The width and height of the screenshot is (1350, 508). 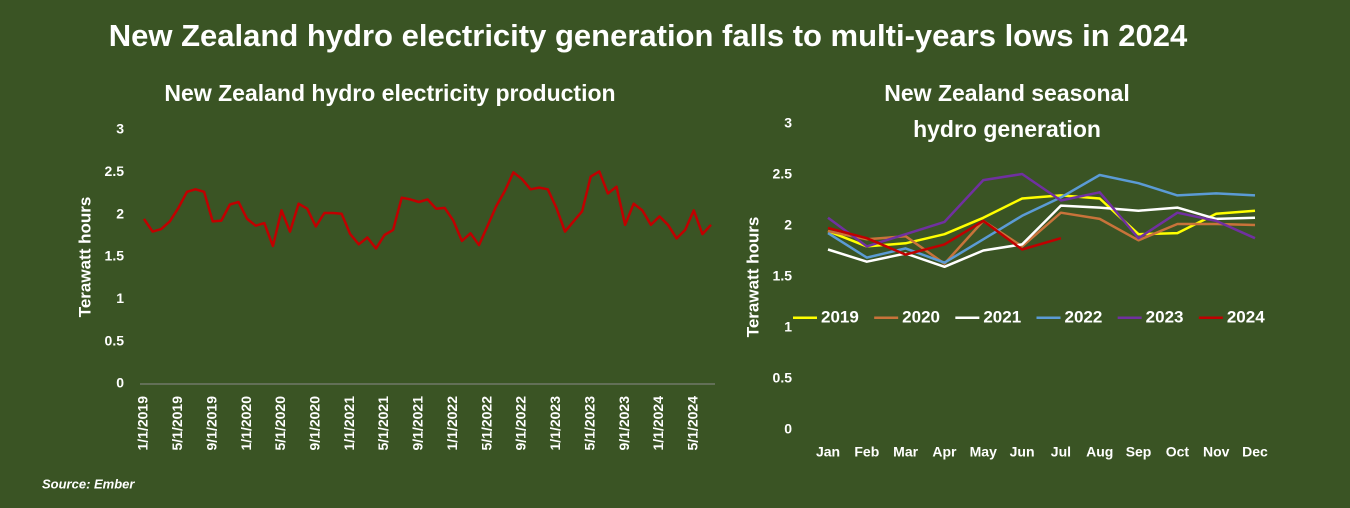 What do you see at coordinates (1007, 129) in the screenshot?
I see `chart-title: hydro generation` at bounding box center [1007, 129].